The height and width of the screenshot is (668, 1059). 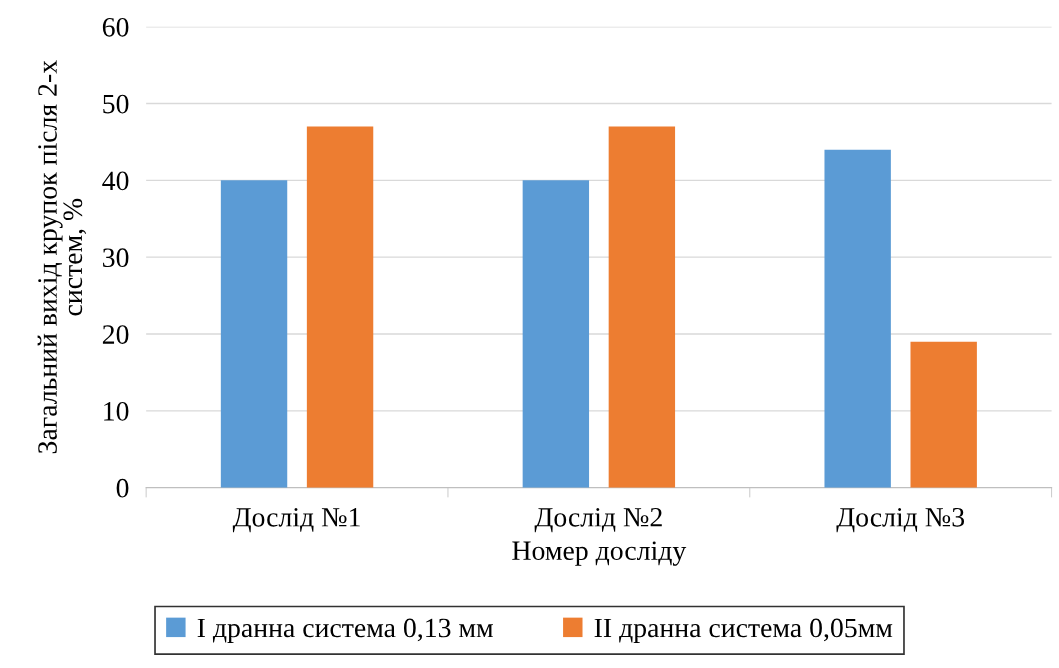 What do you see at coordinates (345, 630) in the screenshot?
I see `legend-label: І дранна система 0,13 мм` at bounding box center [345, 630].